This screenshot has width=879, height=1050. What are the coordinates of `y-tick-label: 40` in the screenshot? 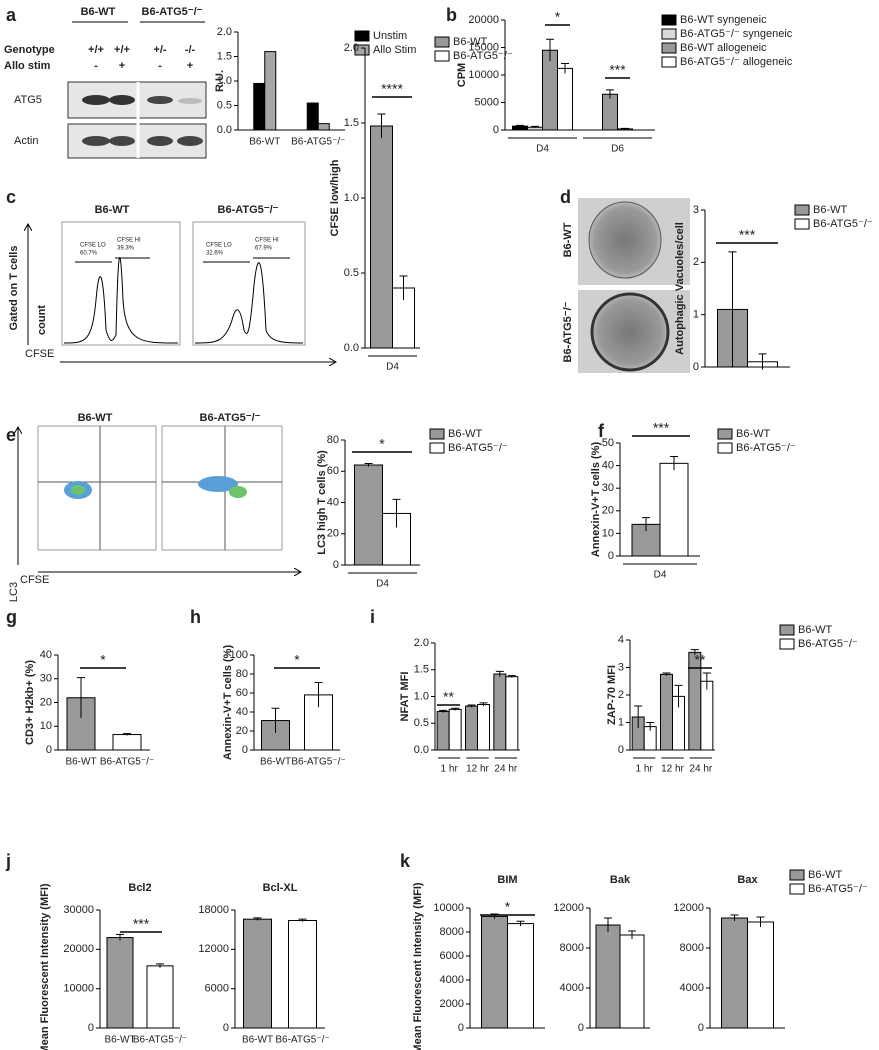 It's located at (242, 712).